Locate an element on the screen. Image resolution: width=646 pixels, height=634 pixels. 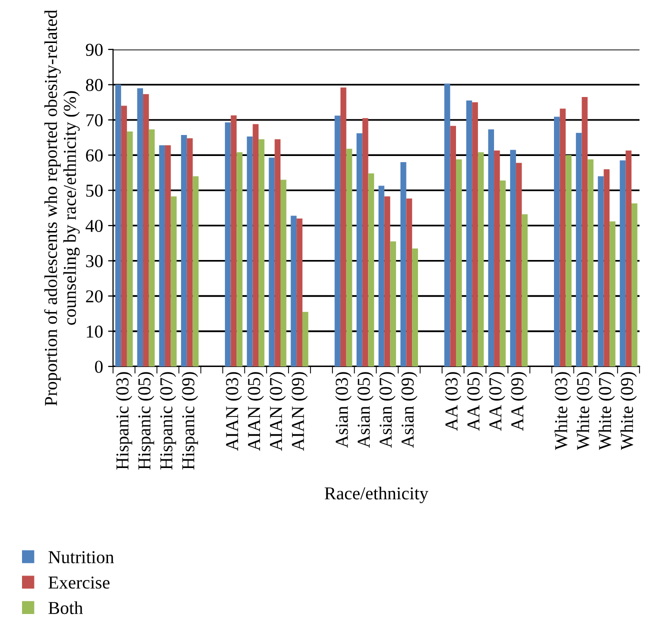
y-tick-label: 70 is located at coordinates (94, 120).